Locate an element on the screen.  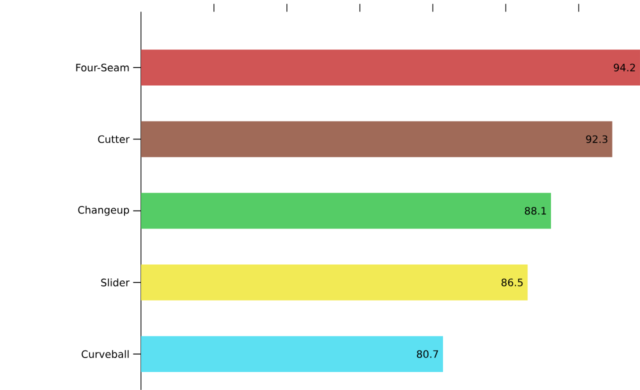
y-tick-label: Cutter is located at coordinates (114, 139).